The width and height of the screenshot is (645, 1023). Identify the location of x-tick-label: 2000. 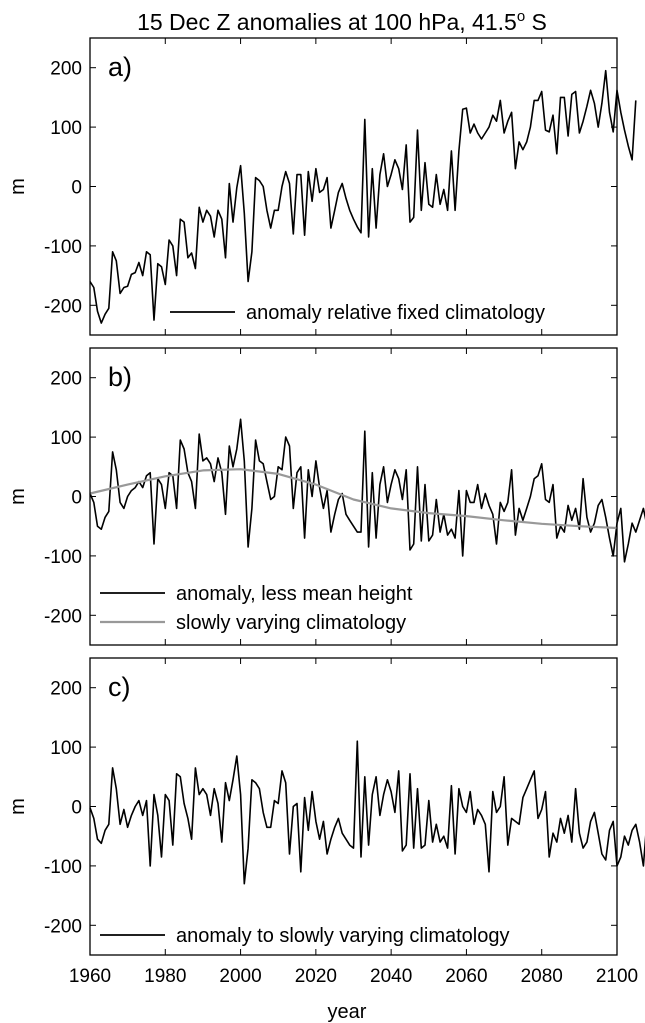
(240, 976).